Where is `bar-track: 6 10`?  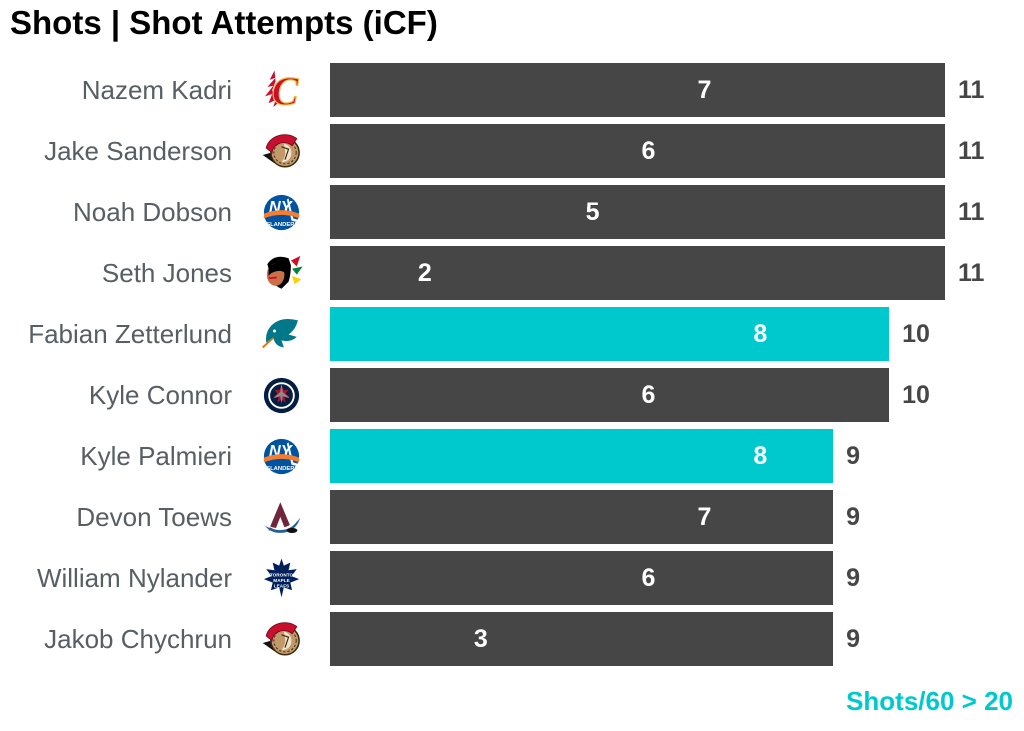
bar-track: 6 10 is located at coordinates (637, 395).